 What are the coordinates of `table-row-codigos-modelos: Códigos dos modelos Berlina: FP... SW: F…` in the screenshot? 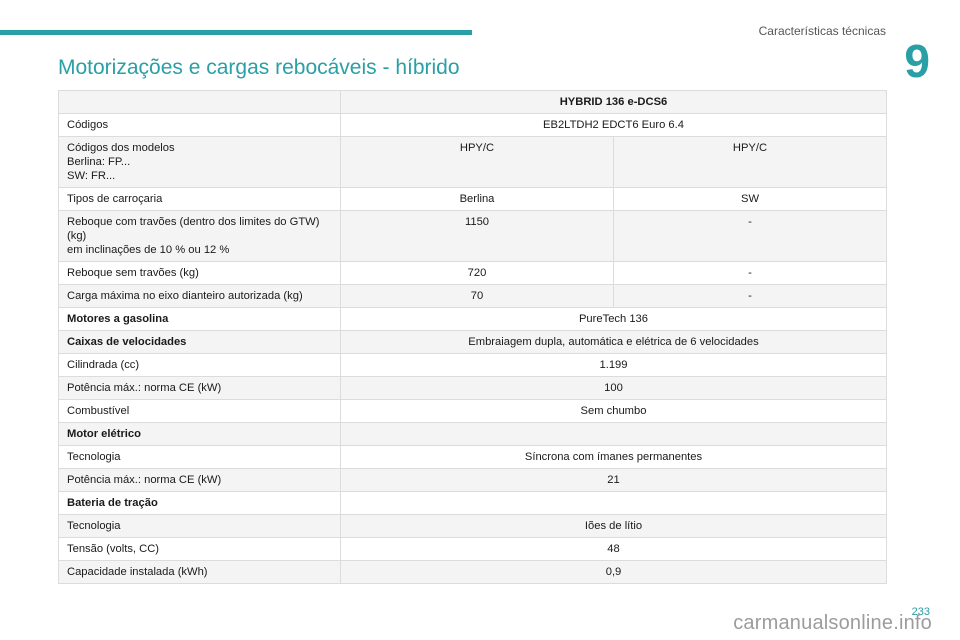 It's located at (472, 162).